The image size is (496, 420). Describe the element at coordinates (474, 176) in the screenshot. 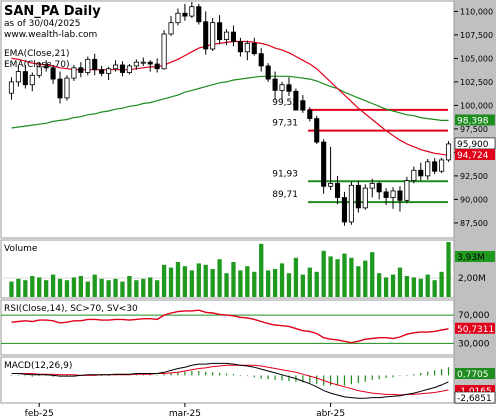

I see `price-tick-label: 92,500` at that location.